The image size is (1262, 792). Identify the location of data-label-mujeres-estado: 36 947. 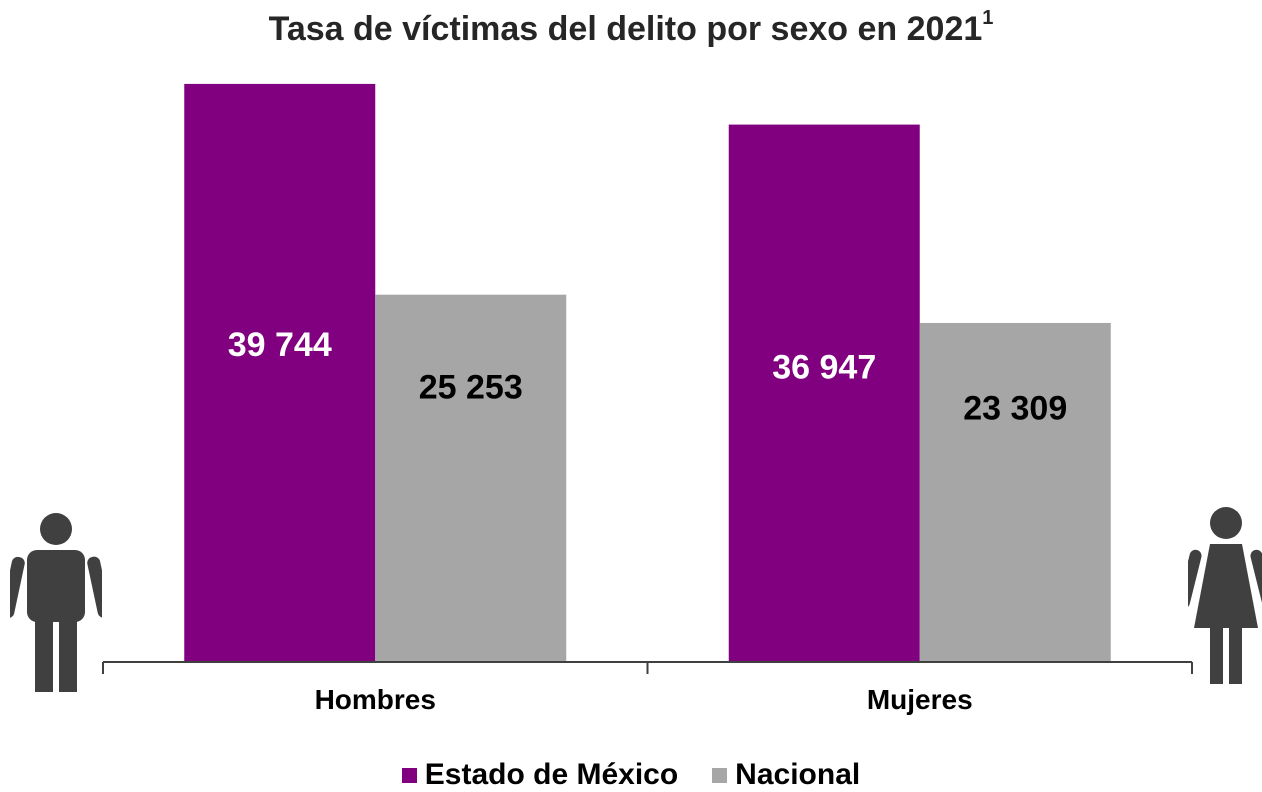
(824, 367).